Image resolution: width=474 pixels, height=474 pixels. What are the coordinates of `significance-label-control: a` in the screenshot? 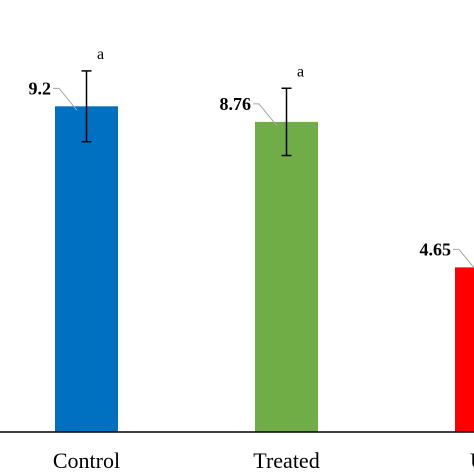 It's located at (100, 54).